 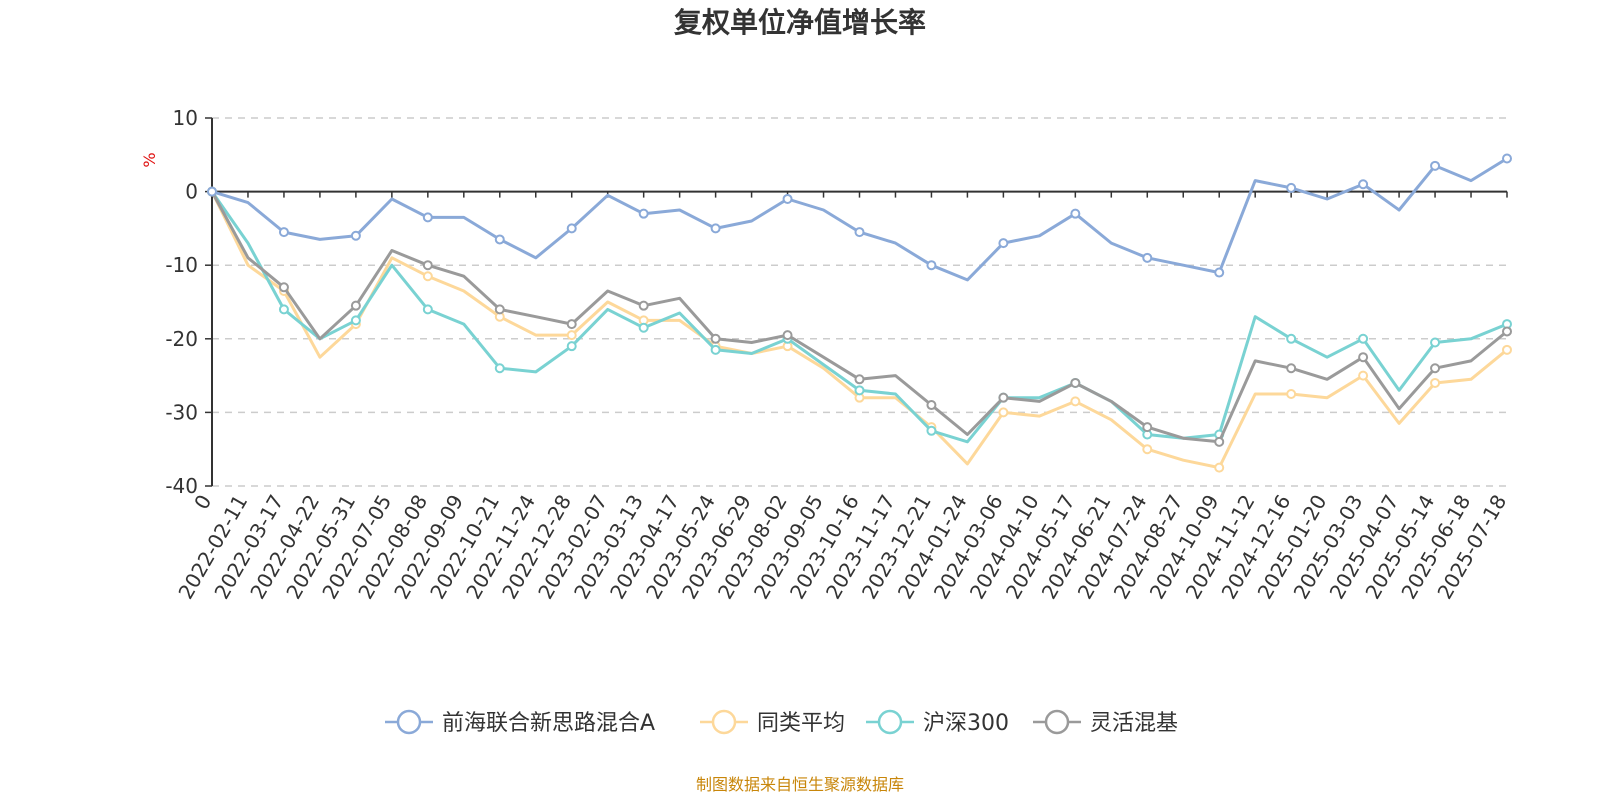 I want to click on data-source-note: 制图数据来自恒生聚源数据库, so click(x=800, y=784).